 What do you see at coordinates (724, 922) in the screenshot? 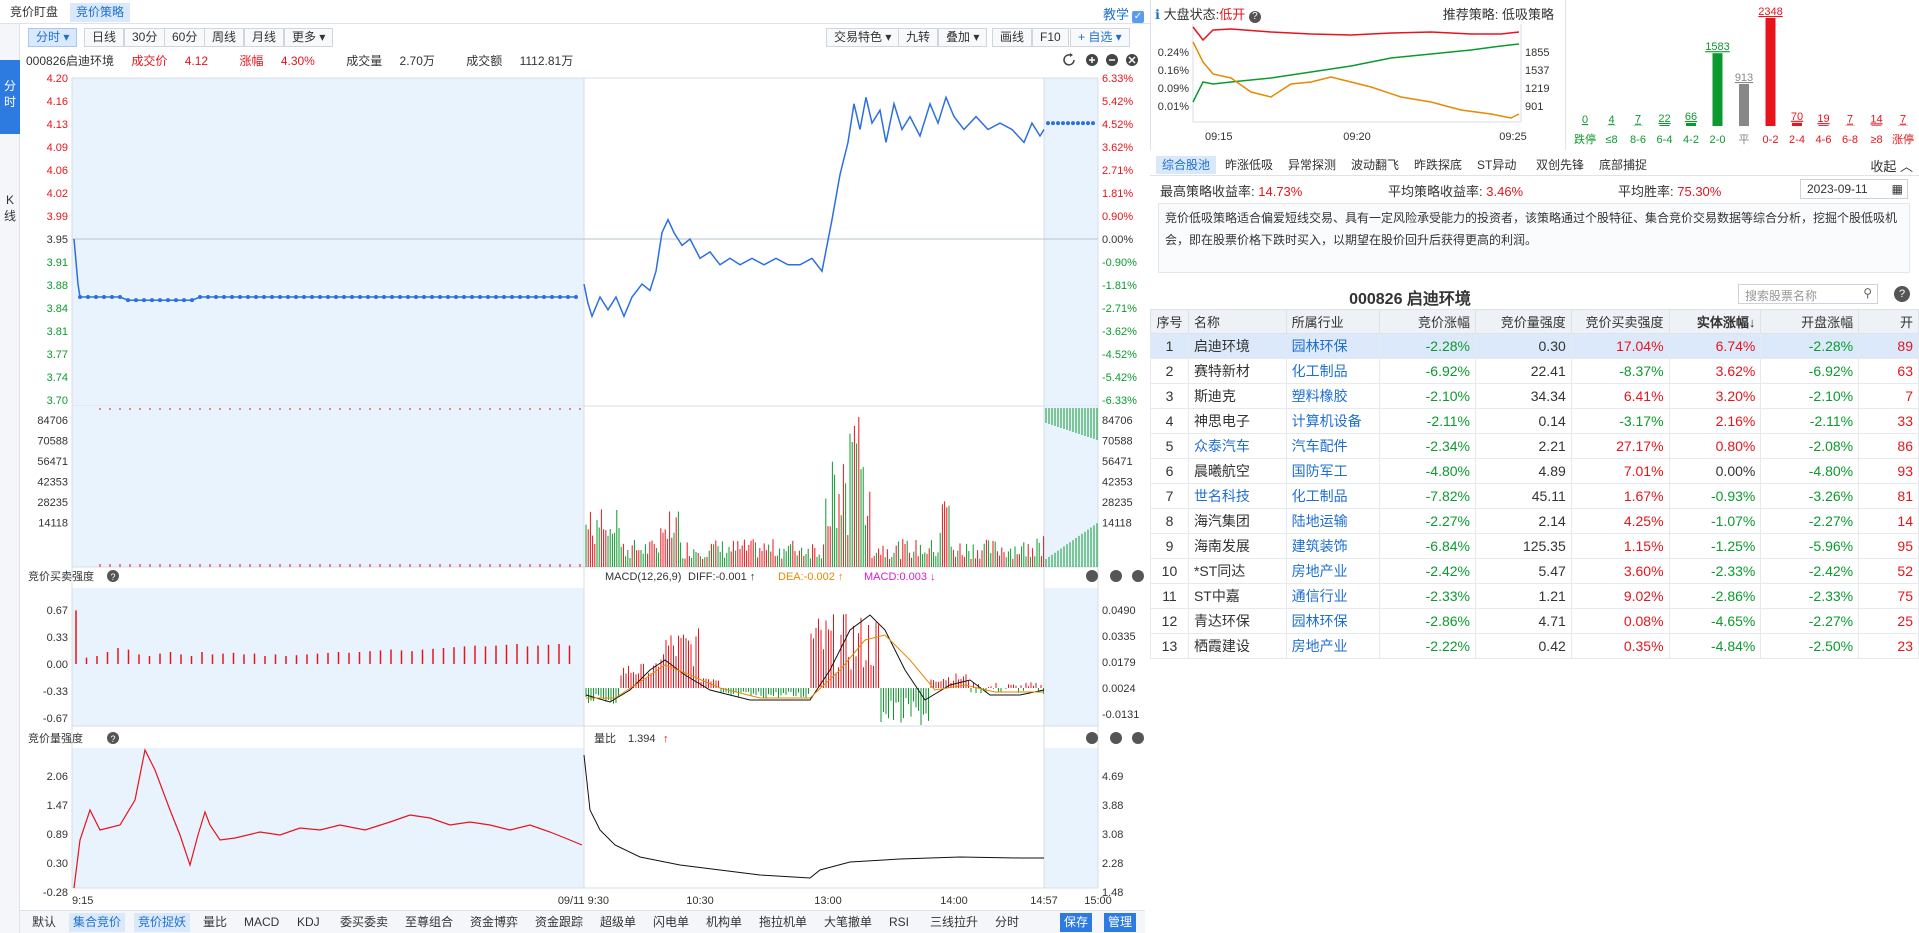
I see `indicator-tab: 机构单` at bounding box center [724, 922].